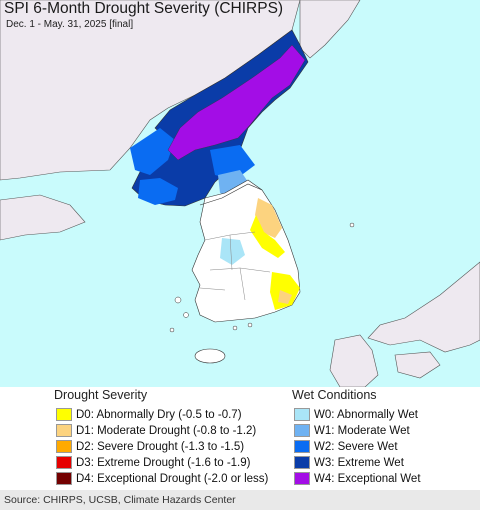  Describe the element at coordinates (356, 446) in the screenshot. I see `legend-label-w2: W2: Severe Wet` at that location.